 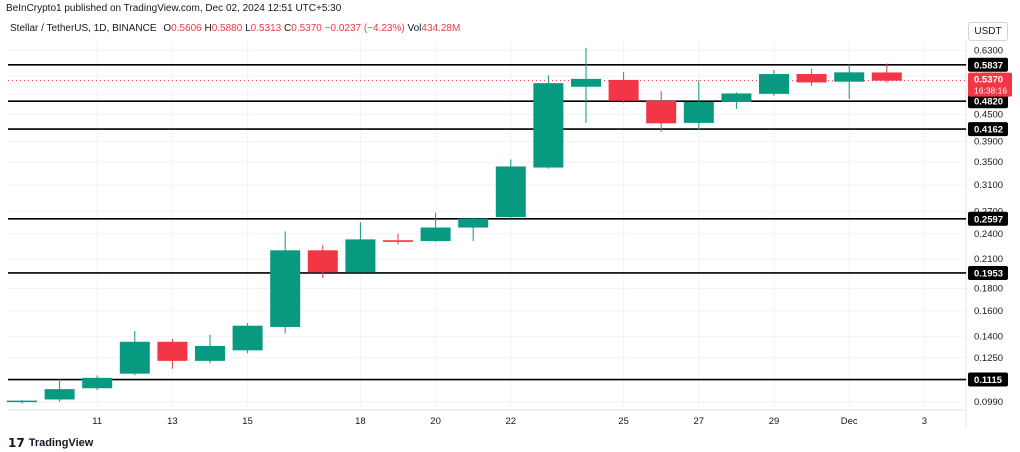 I want to click on low-value: 0.5313, so click(x=266, y=28).